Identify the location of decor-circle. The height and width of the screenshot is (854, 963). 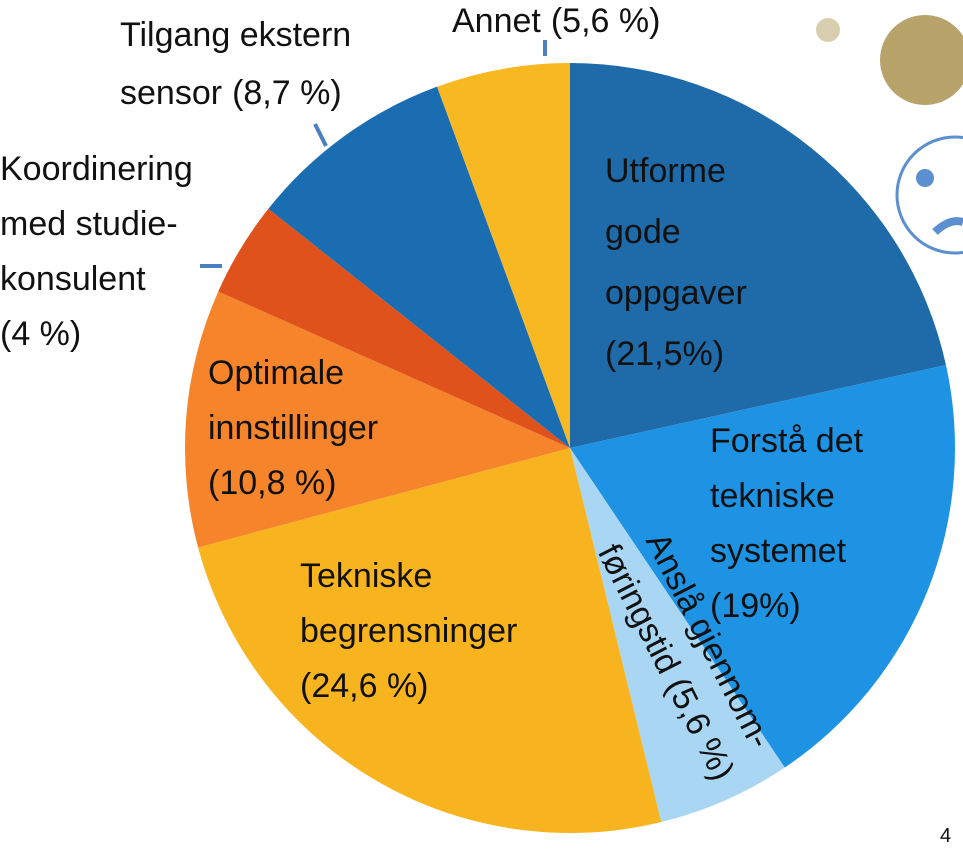
(921, 60).